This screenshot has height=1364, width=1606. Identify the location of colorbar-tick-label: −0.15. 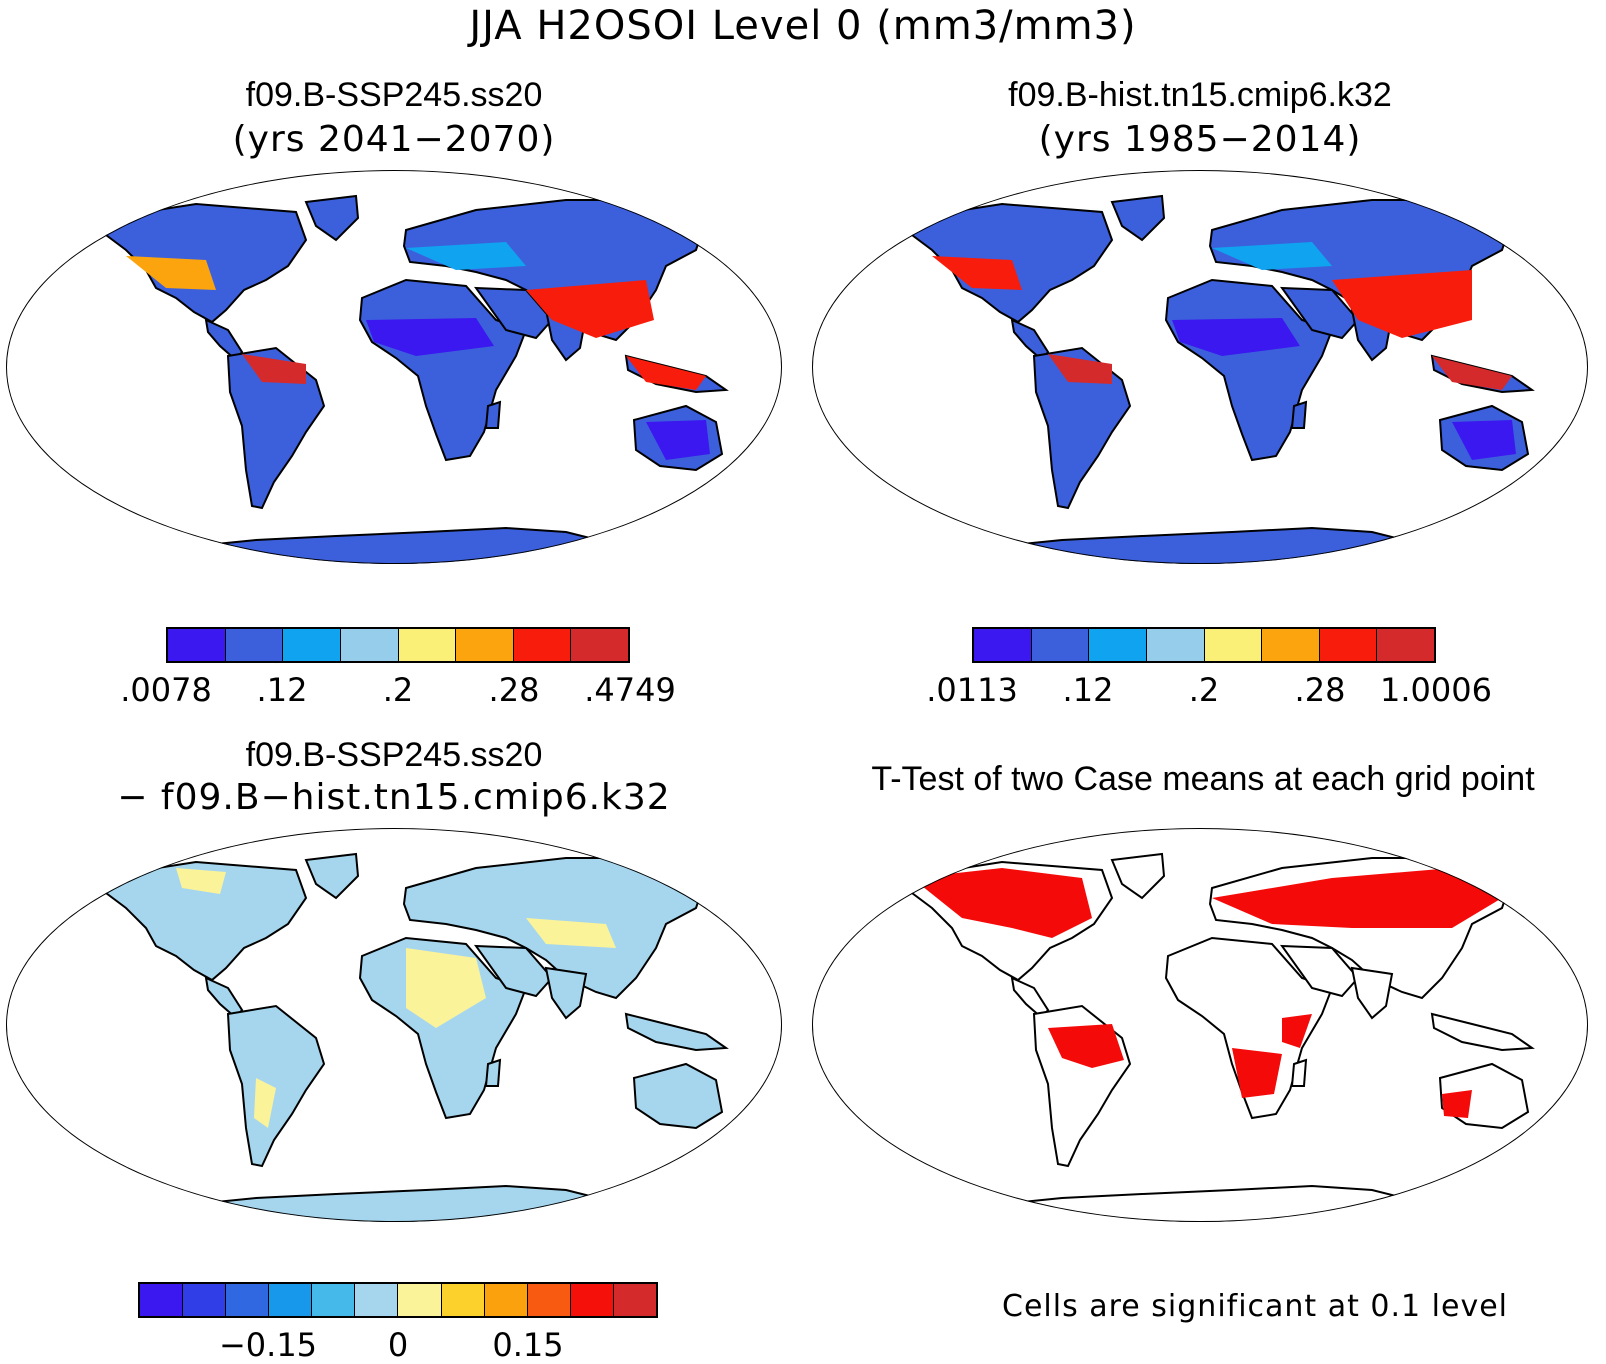
(268, 1345).